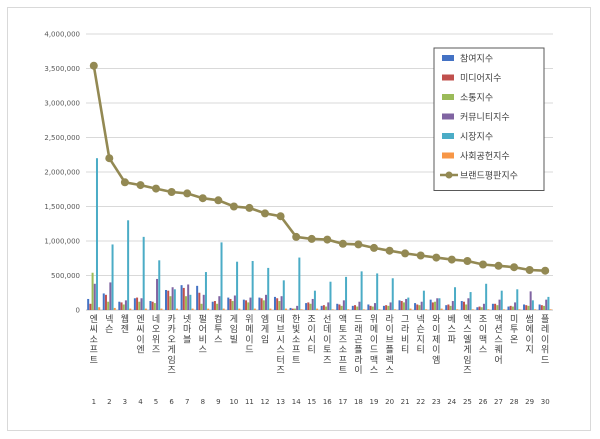 This screenshot has height=439, width=600. I want to click on category-number: 25, so click(467, 402).